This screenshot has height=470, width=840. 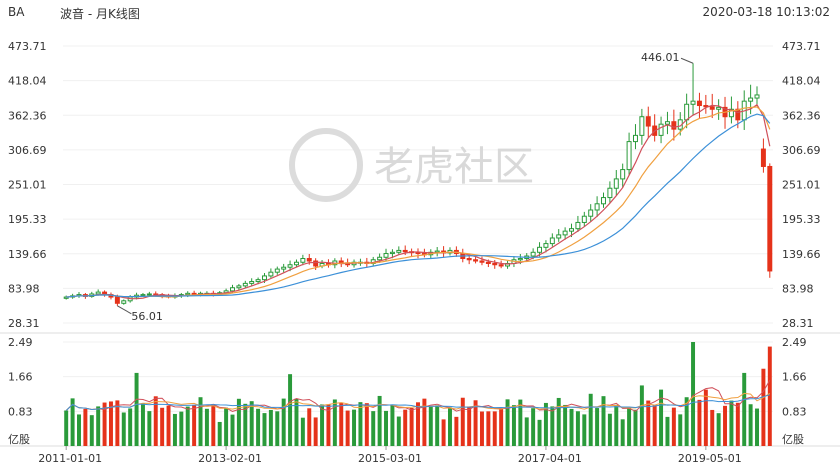 I want to click on y-tick-right: 28.31, so click(x=798, y=323).